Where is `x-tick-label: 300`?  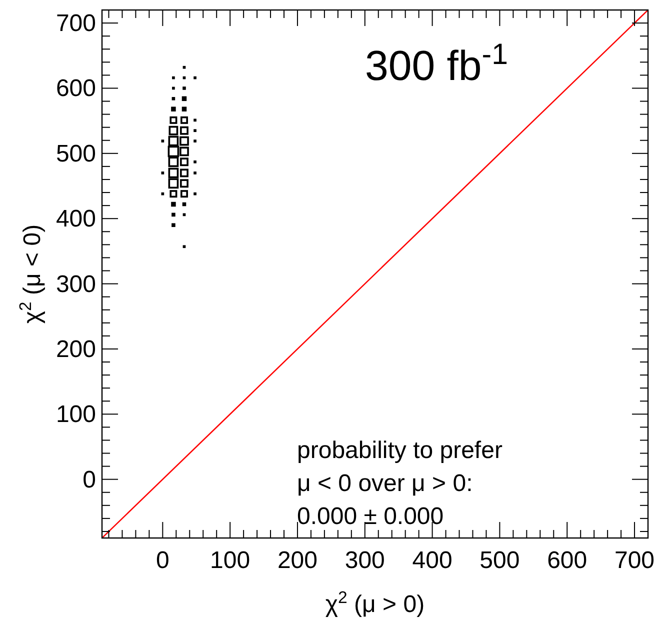 x-tick-label: 300 is located at coordinates (364, 560).